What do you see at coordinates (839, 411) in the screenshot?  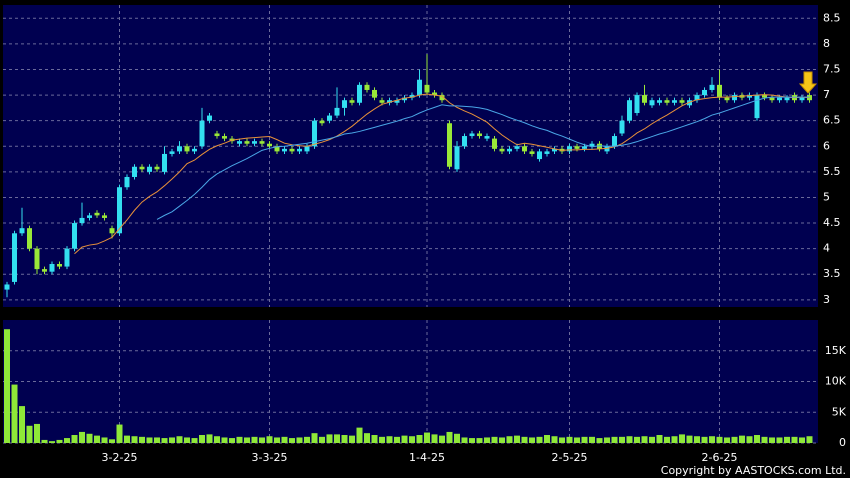 I see `volume-tick-label: 5K` at bounding box center [839, 411].